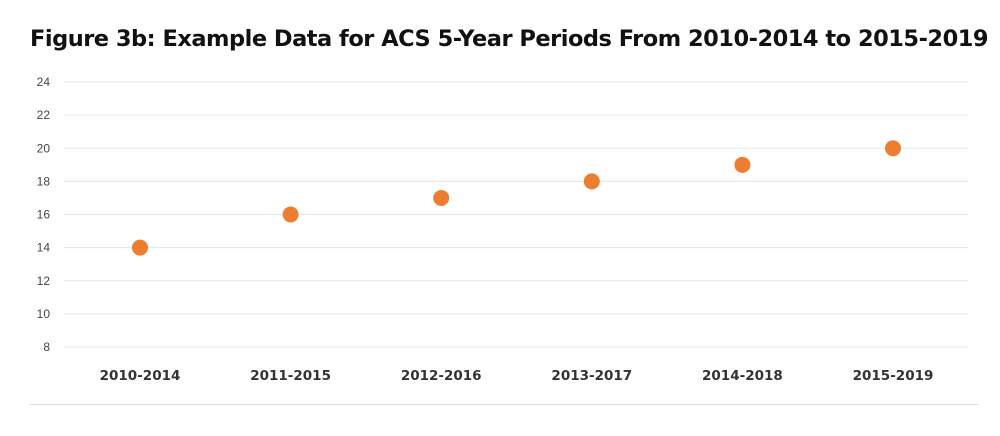 The height and width of the screenshot is (436, 1000). I want to click on x-category-label: 2011-2015, so click(290, 376).